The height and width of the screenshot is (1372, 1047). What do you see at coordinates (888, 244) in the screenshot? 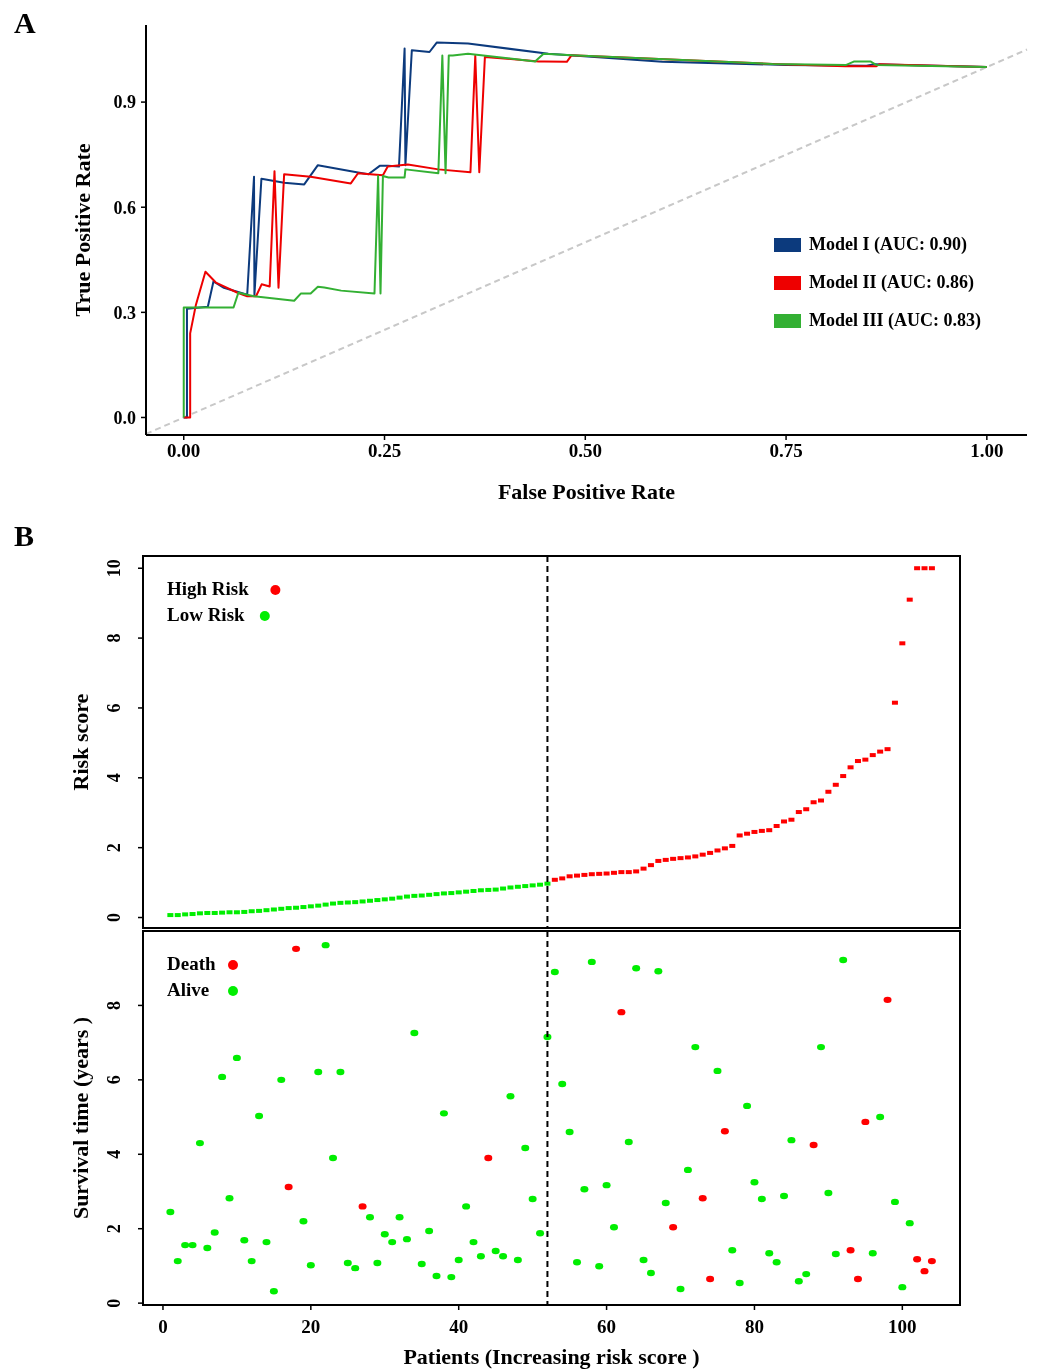
I see `legend-label: Model I (AUC: 0.90)` at bounding box center [888, 244].